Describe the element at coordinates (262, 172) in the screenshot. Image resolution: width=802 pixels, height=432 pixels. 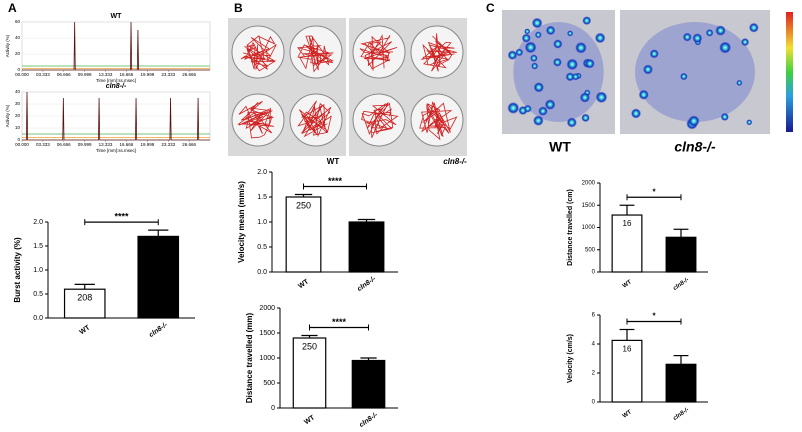
I see `y-tick-label: 2.0` at that location.